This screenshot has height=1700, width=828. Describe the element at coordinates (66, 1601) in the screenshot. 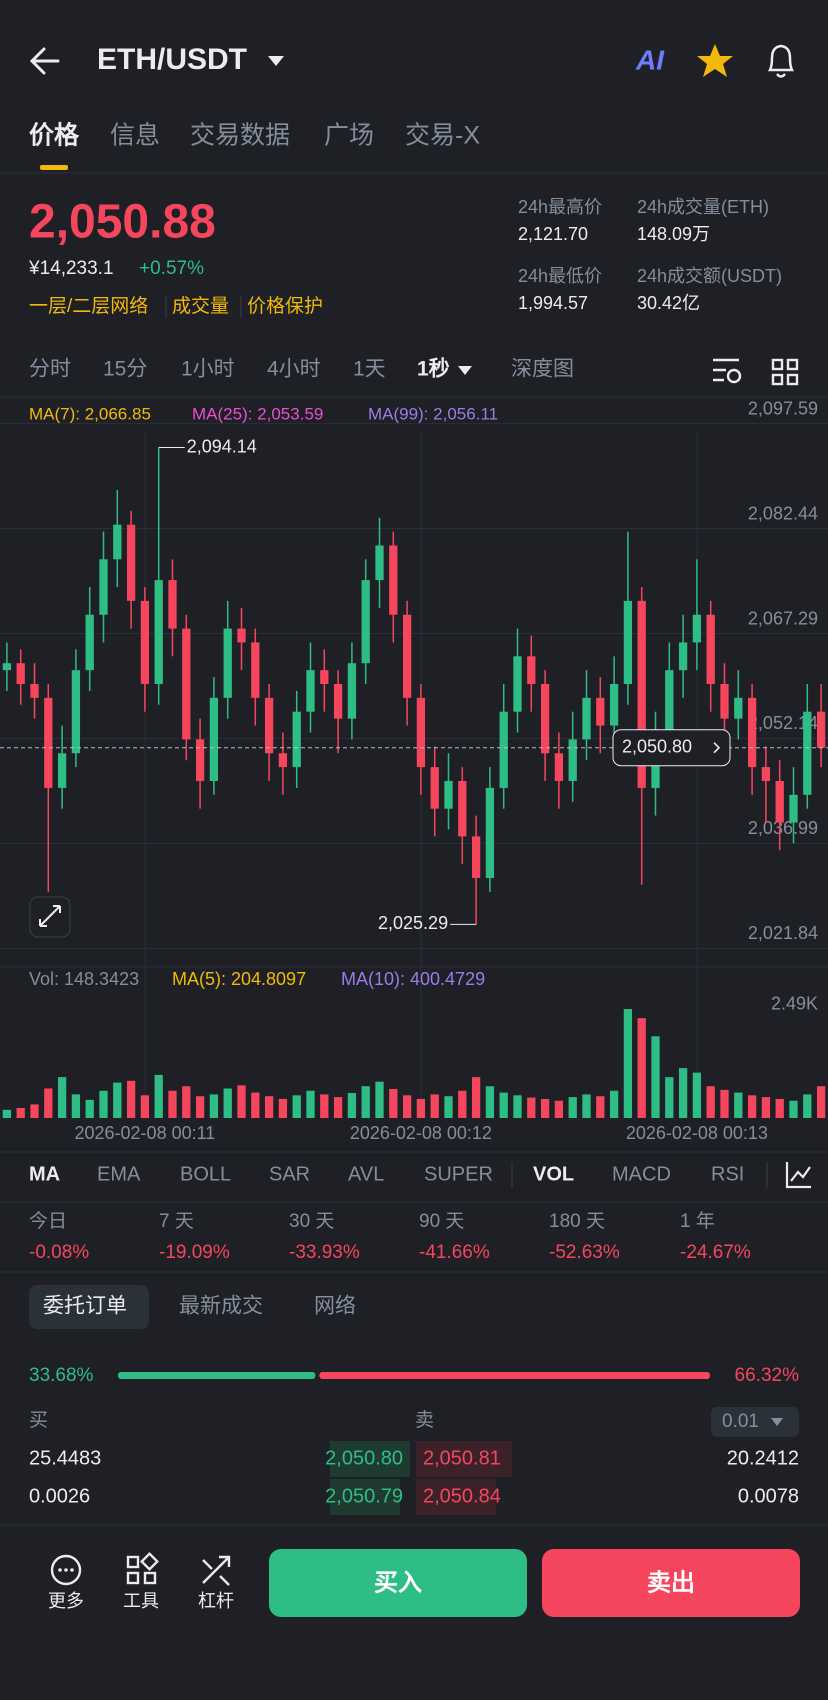

I see `tool-label: 更多` at that location.